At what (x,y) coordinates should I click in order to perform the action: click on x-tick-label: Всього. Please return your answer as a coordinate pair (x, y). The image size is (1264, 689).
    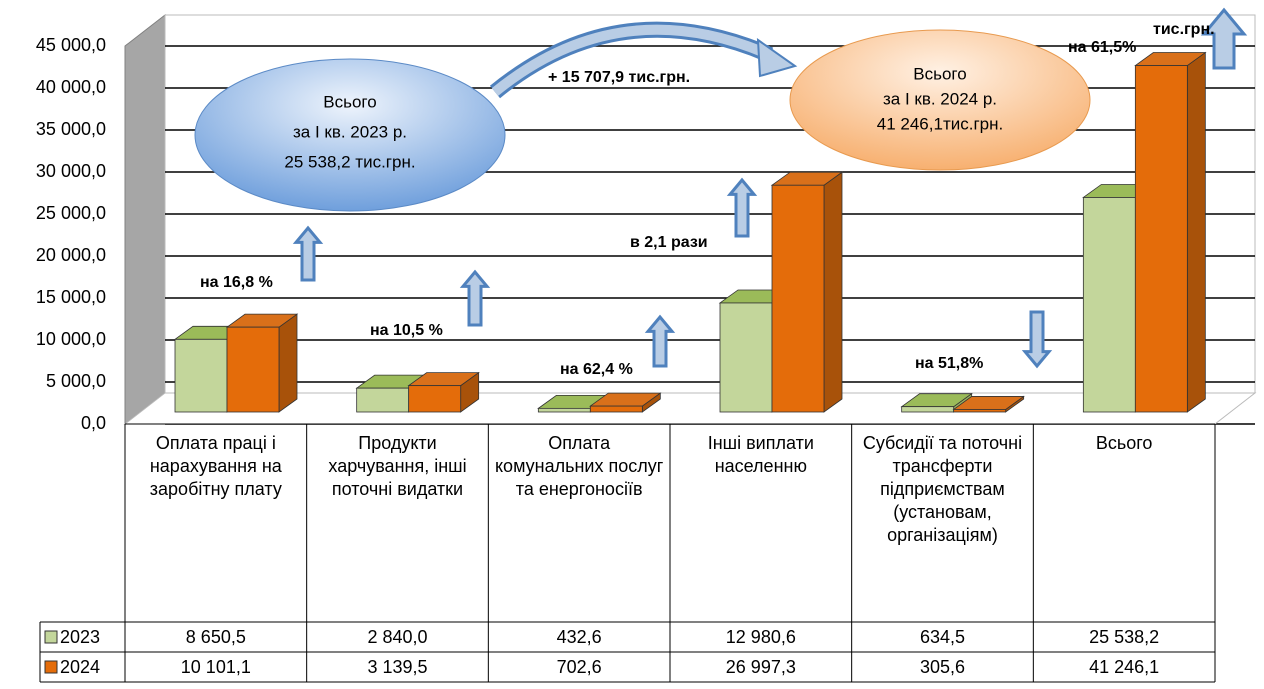
    Looking at the image, I should click on (1124, 443).